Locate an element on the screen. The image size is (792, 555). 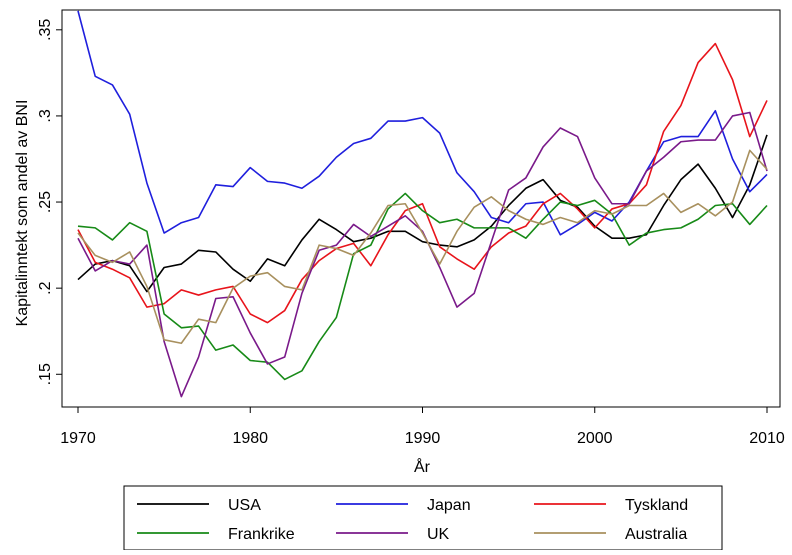
legend-label-frankrike: Frankrike is located at coordinates (261, 534).